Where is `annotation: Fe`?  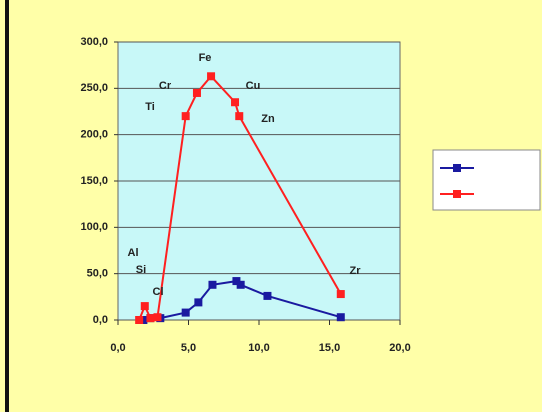
annotation: Fe is located at coordinates (205, 58).